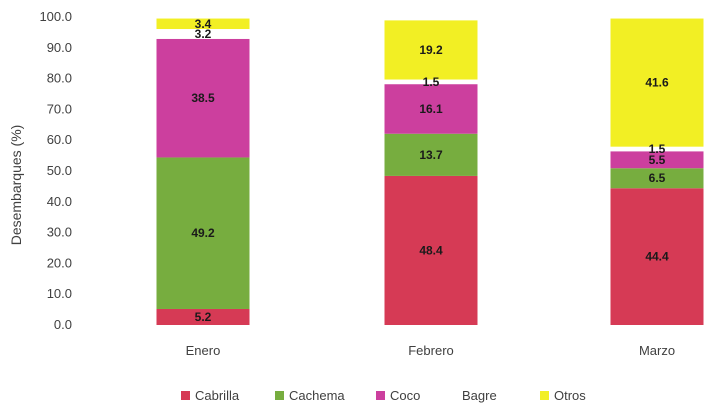  I want to click on y-tick-label: 0.0, so click(63, 324).